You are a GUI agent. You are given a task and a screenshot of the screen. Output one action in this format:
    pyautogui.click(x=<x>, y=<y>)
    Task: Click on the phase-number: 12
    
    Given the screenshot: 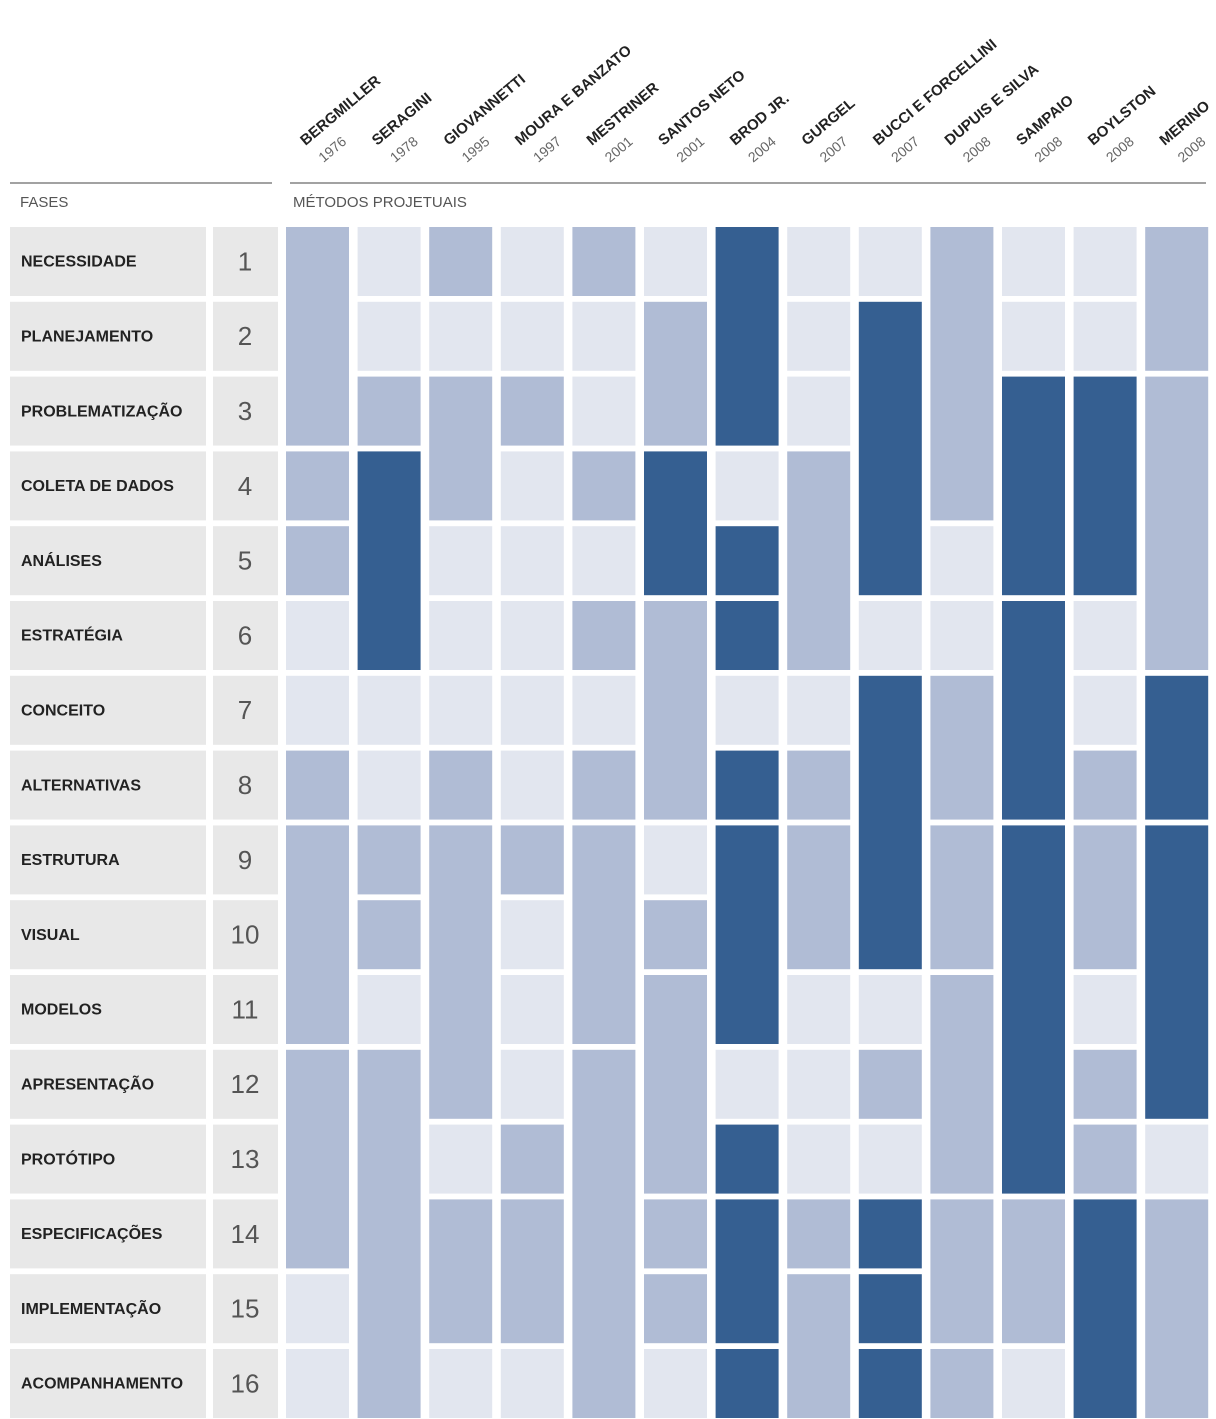 What is the action you would take?
    pyautogui.click(x=245, y=1084)
    